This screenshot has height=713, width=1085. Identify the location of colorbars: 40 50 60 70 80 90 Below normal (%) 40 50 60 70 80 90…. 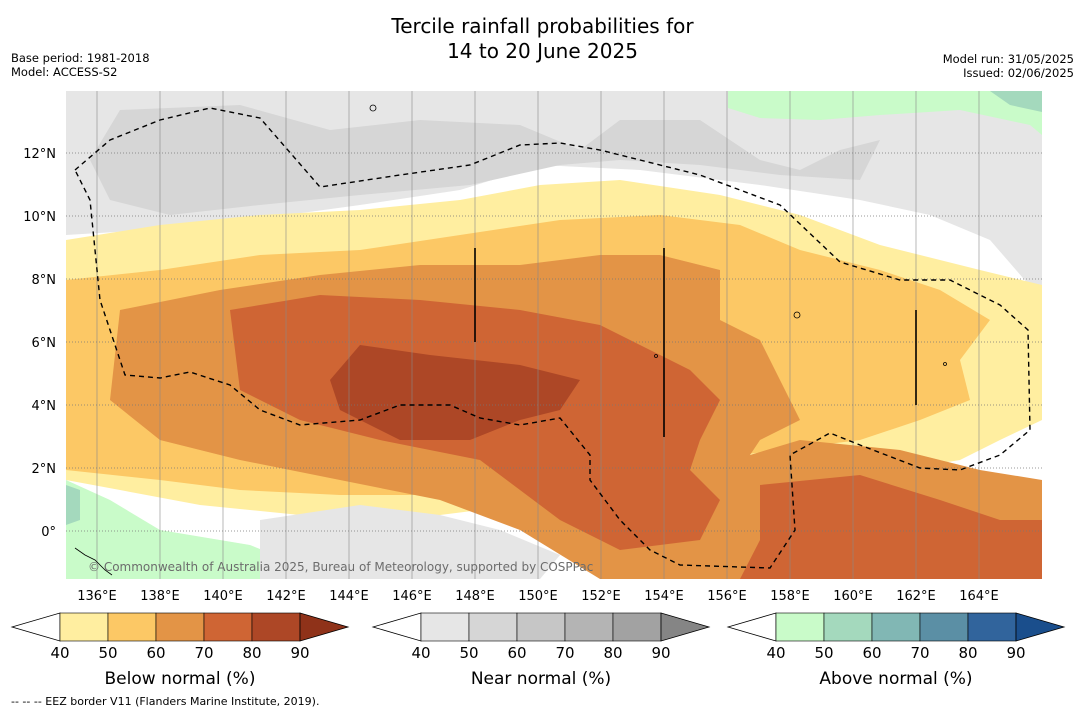
(538, 650).